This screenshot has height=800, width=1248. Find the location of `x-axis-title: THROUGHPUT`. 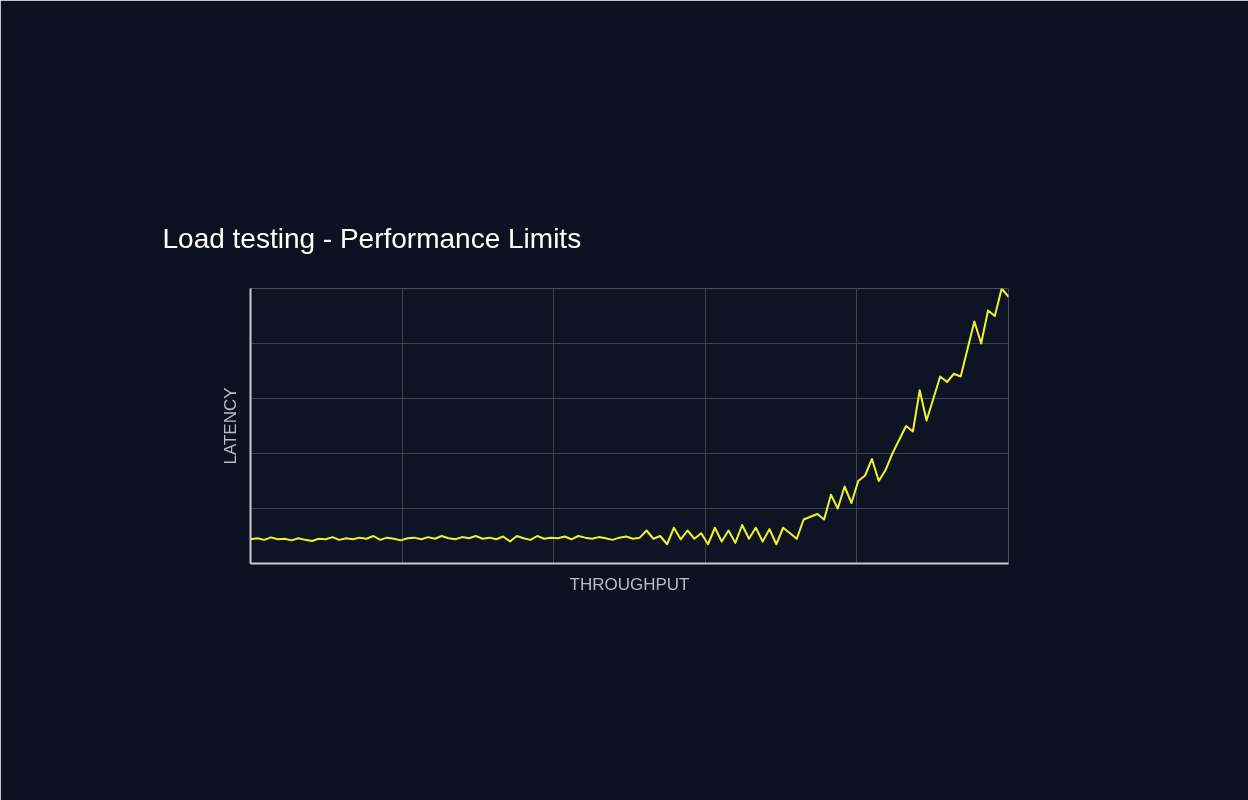

x-axis-title: THROUGHPUT is located at coordinates (629, 584).